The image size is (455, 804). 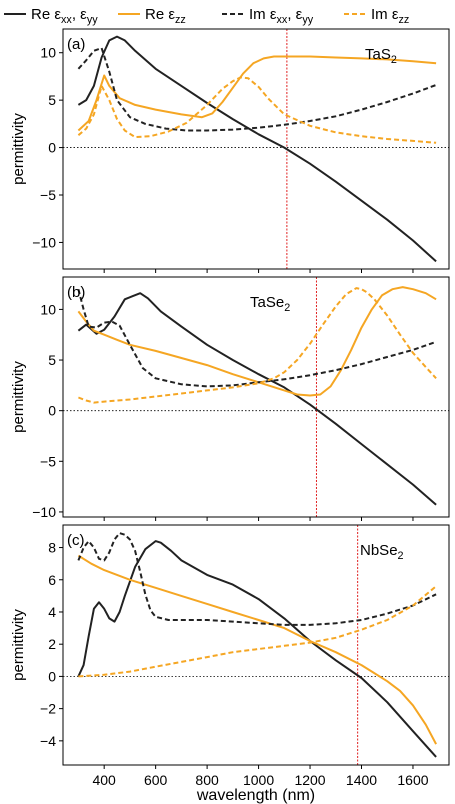 I want to click on legend-label: Re εzz, so click(x=165, y=16).